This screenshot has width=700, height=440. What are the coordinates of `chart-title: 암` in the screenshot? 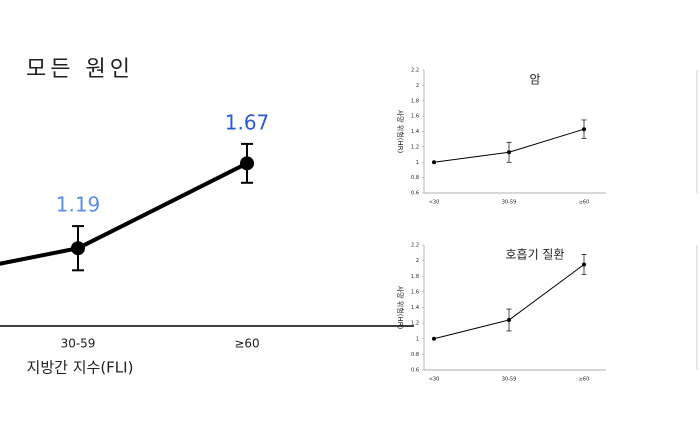 It's located at (534, 80).